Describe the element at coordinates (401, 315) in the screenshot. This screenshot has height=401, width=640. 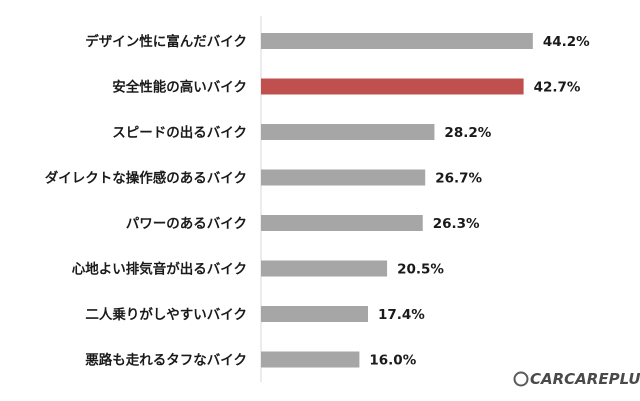
I see `value-label-6: 17.4%` at that location.